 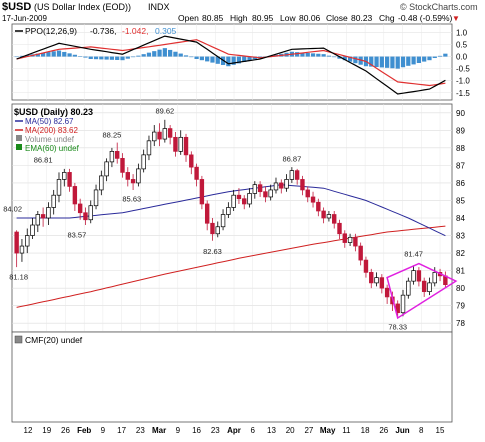 I want to click on price-annotation: 83.57, so click(x=76, y=235).